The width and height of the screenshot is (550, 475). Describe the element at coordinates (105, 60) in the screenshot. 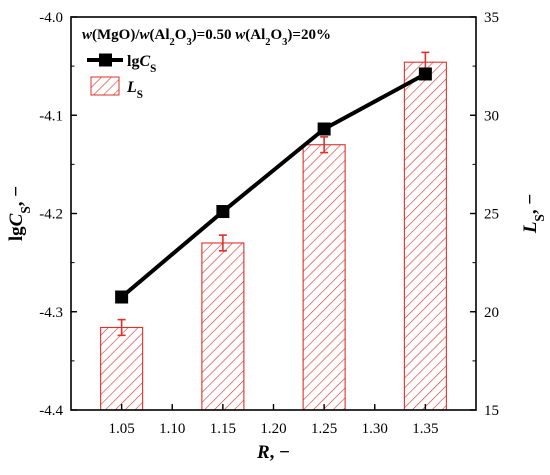

I see `legend-marker-swatch` at that location.